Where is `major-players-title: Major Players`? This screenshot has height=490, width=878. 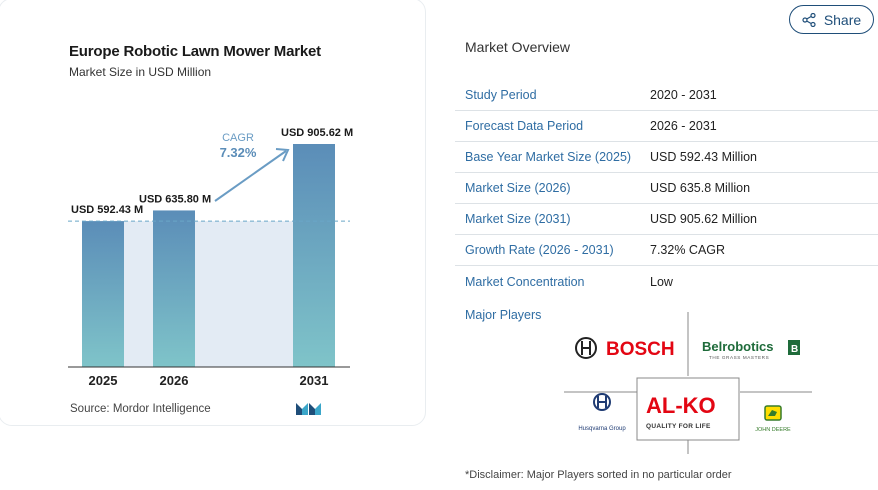
major-players-title: Major Players is located at coordinates (503, 315).